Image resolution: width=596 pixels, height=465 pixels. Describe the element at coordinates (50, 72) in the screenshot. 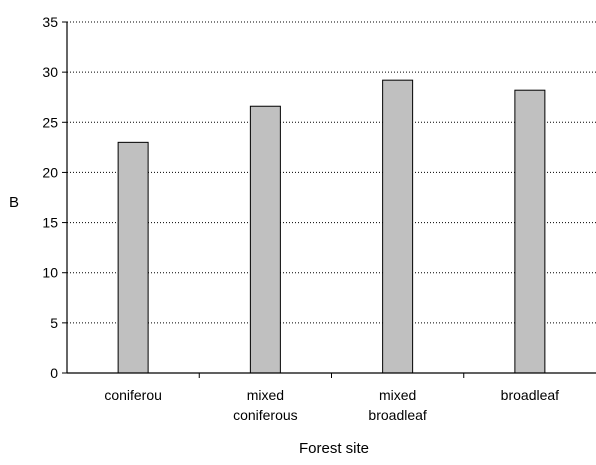

I see `y-tick-label: 30` at that location.